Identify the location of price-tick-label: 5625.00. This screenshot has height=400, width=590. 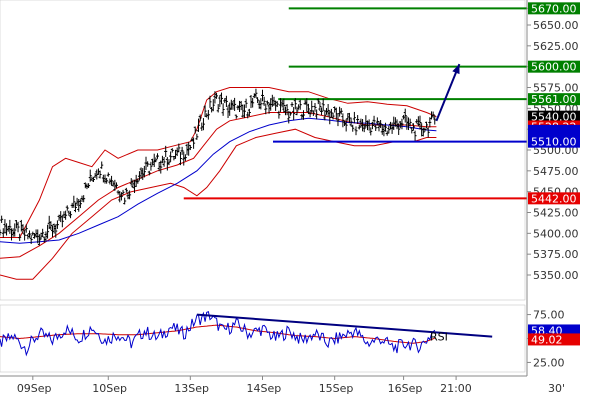
(556, 46).